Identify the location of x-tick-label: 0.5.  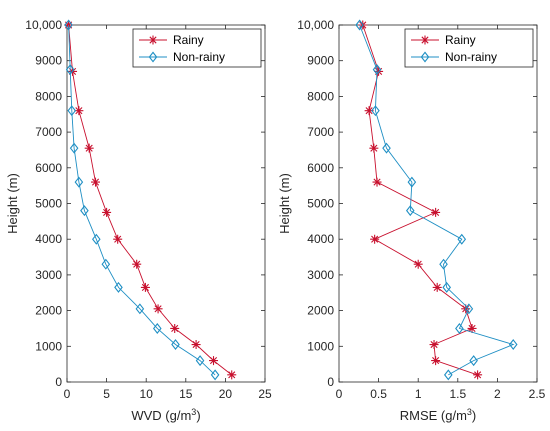
(378, 394).